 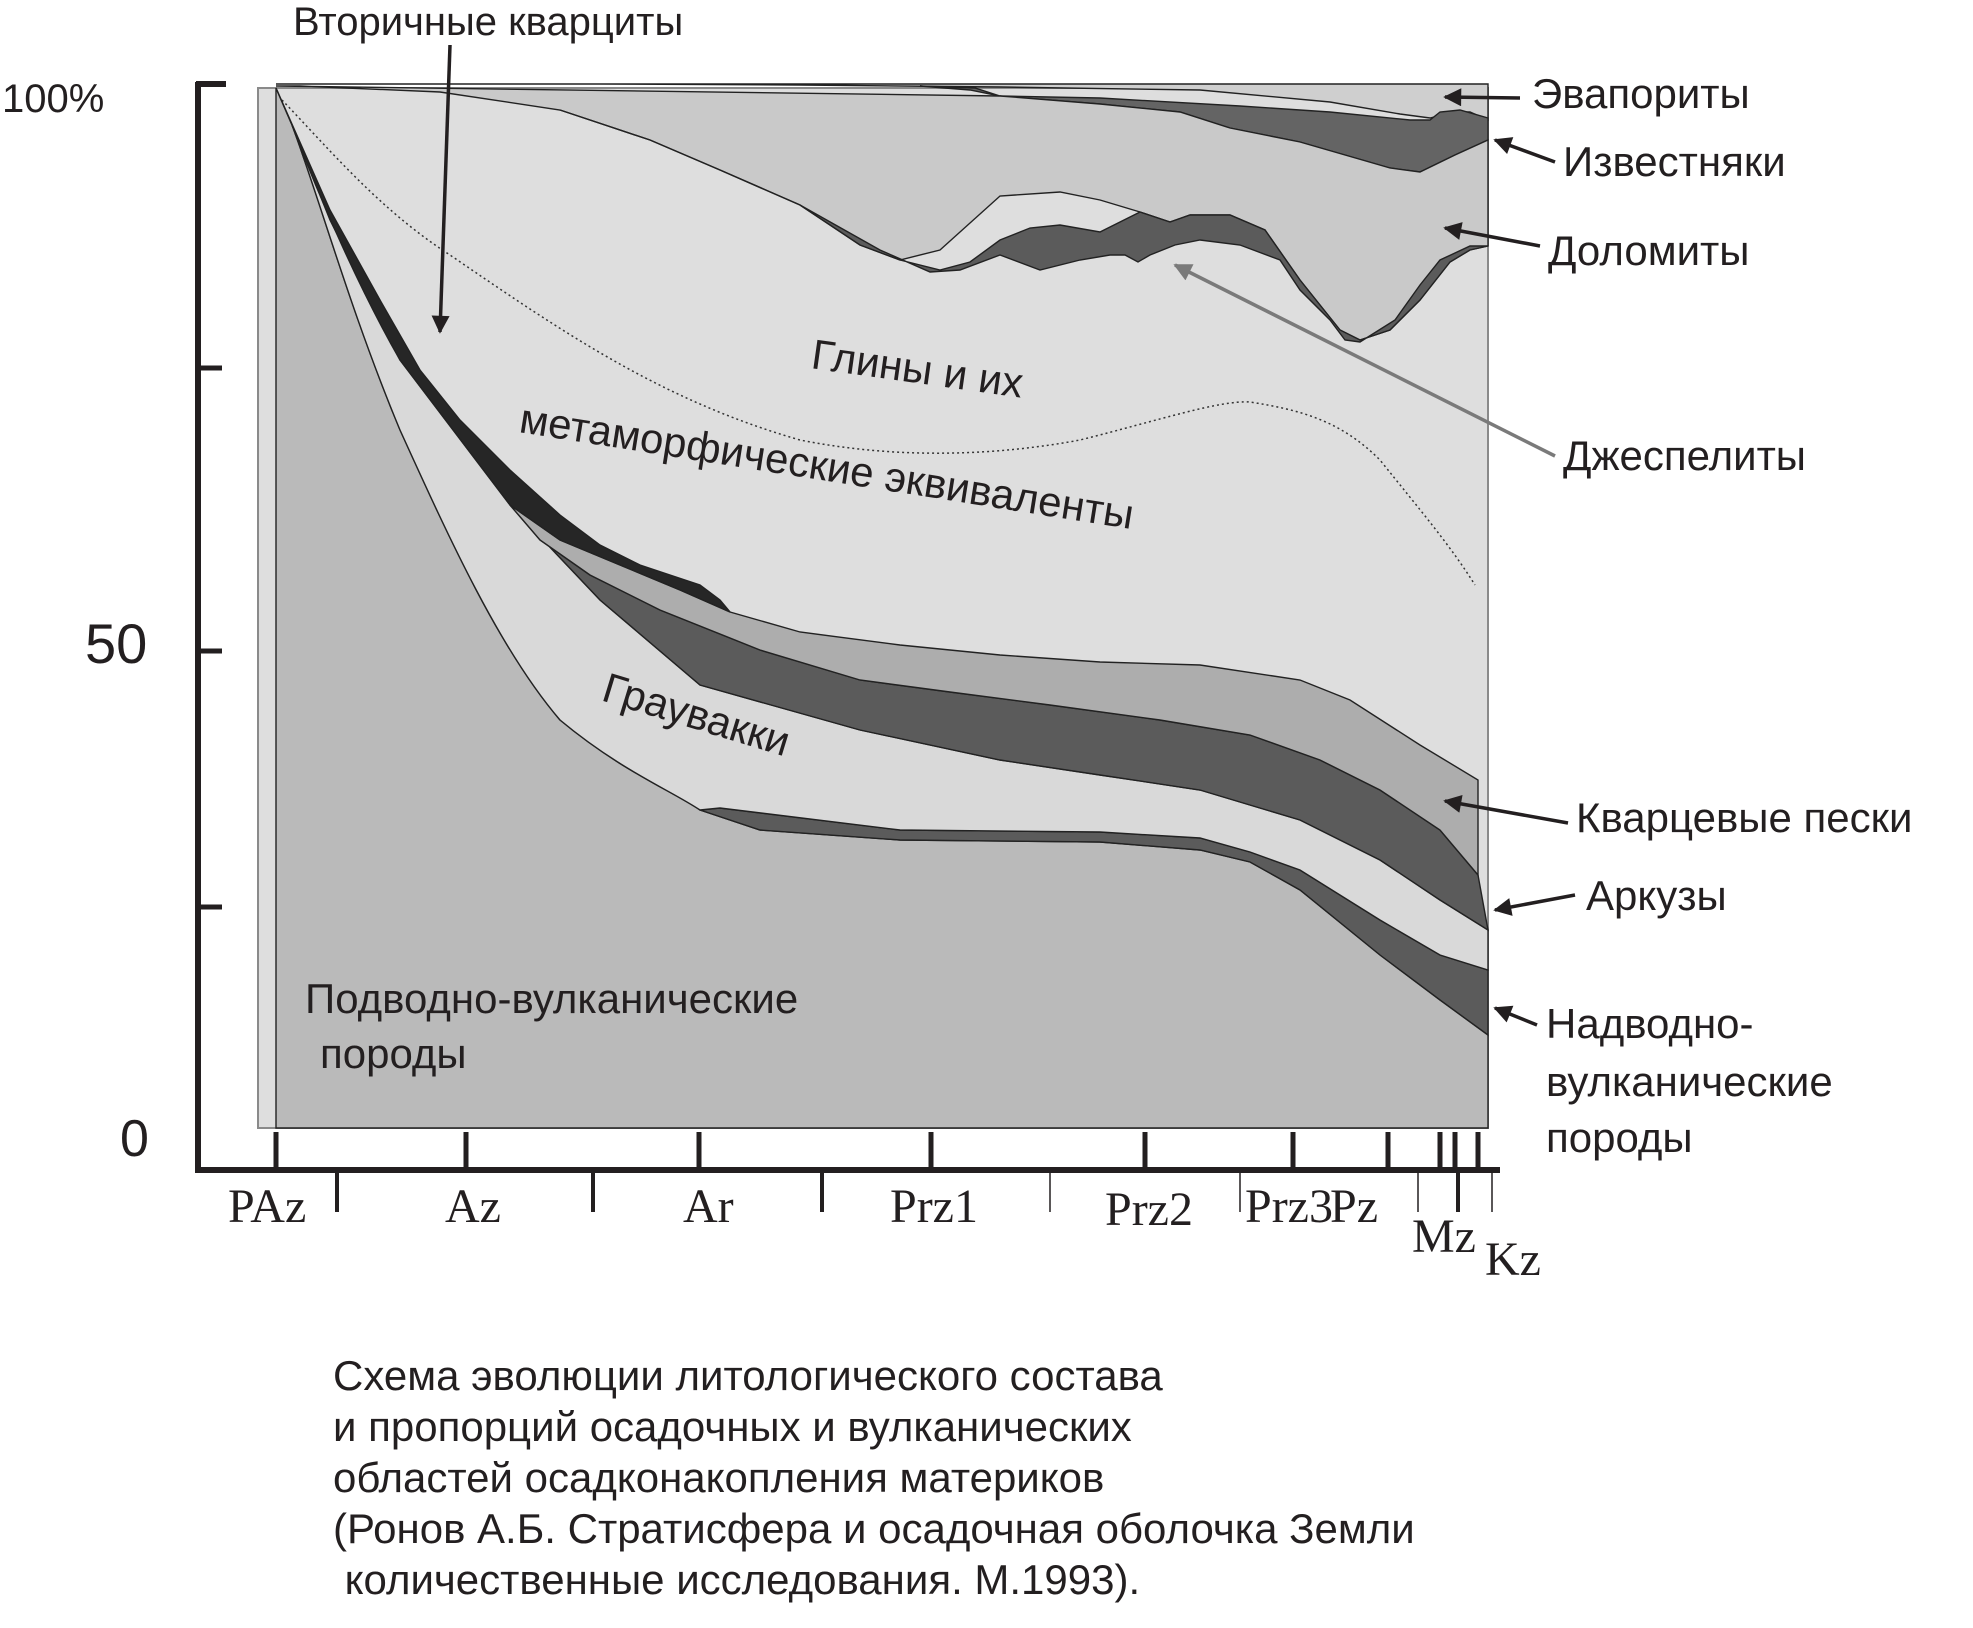 I want to click on arrow-kvartsevye, so click(x=1506, y=809).